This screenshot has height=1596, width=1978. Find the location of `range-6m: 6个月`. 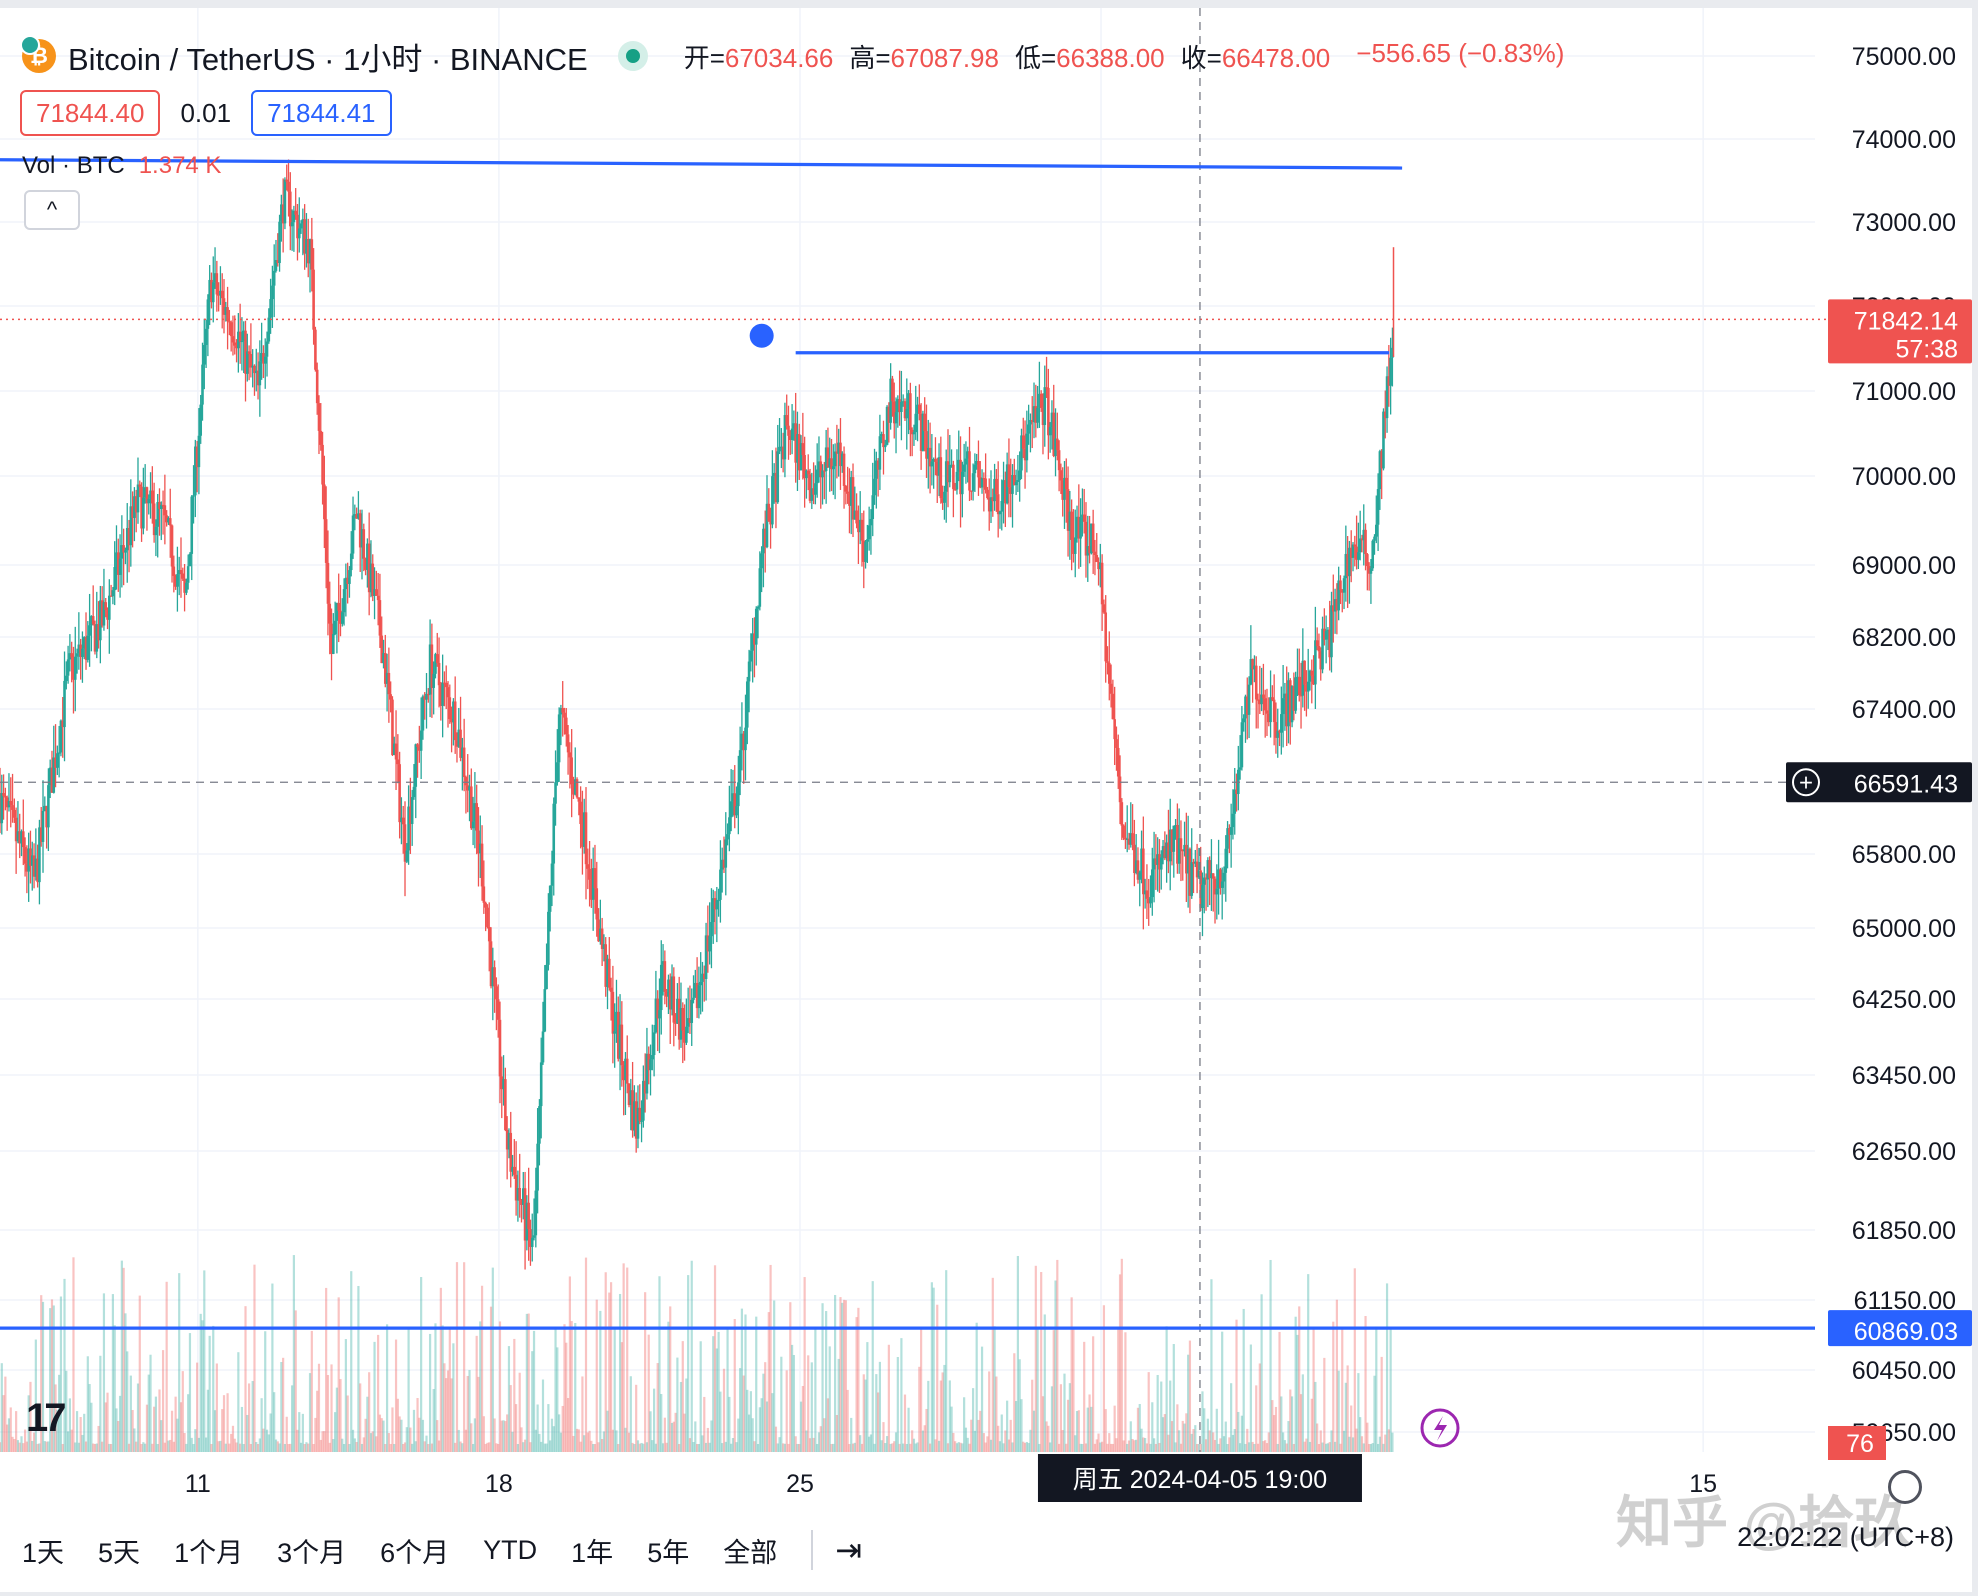

range-6m: 6个月 is located at coordinates (415, 1552).